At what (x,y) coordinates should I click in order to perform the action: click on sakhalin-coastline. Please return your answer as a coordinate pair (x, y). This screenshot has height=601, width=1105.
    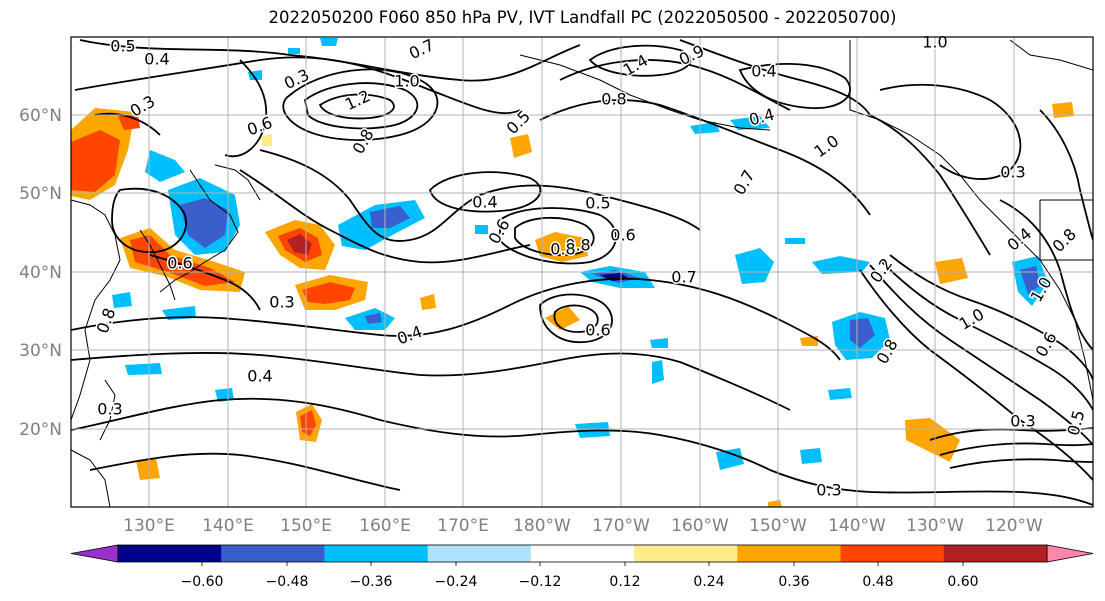
    Looking at the image, I should click on (237, 182).